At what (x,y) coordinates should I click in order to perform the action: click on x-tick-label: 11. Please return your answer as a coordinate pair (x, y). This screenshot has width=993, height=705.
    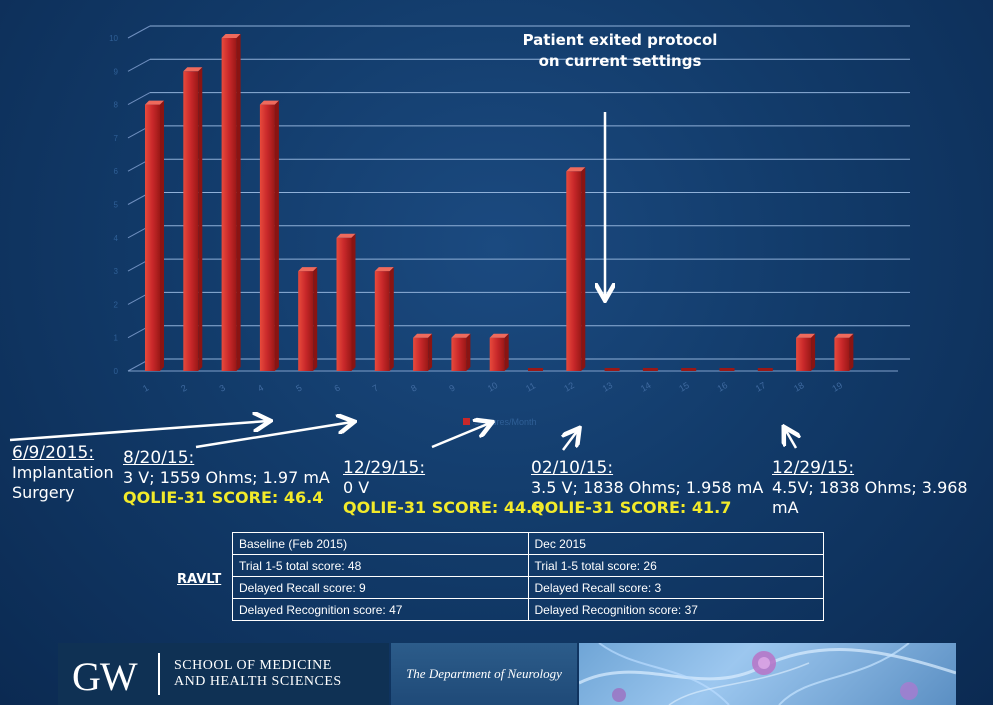
    Looking at the image, I should click on (530, 386).